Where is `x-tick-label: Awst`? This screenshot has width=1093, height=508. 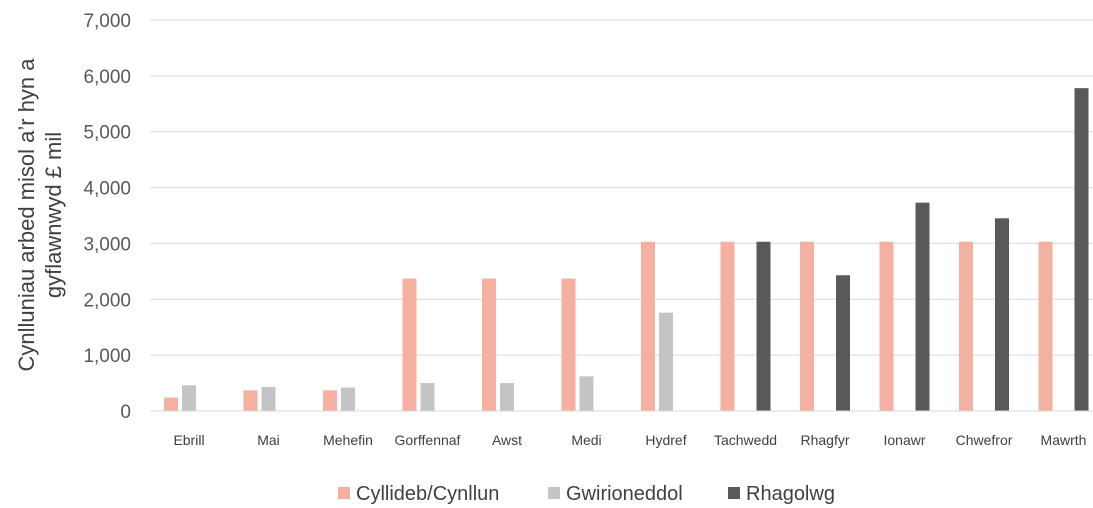 x-tick-label: Awst is located at coordinates (507, 440).